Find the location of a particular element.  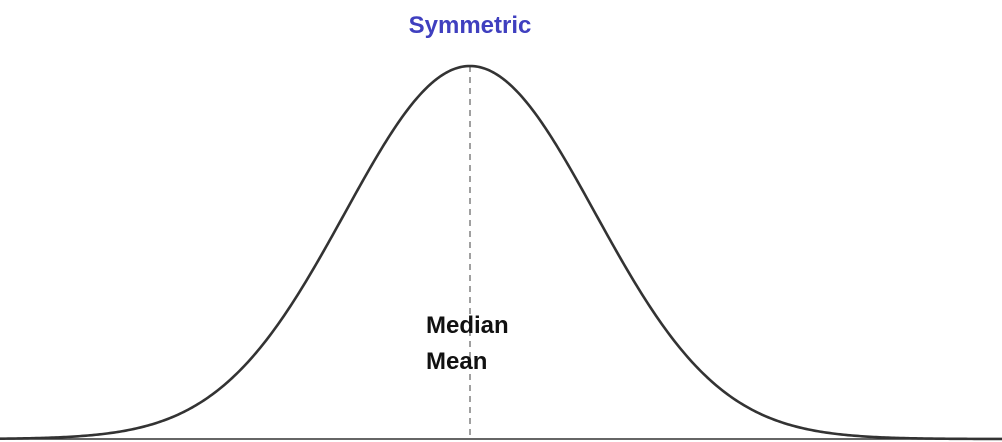

median-label: Median is located at coordinates (467, 325).